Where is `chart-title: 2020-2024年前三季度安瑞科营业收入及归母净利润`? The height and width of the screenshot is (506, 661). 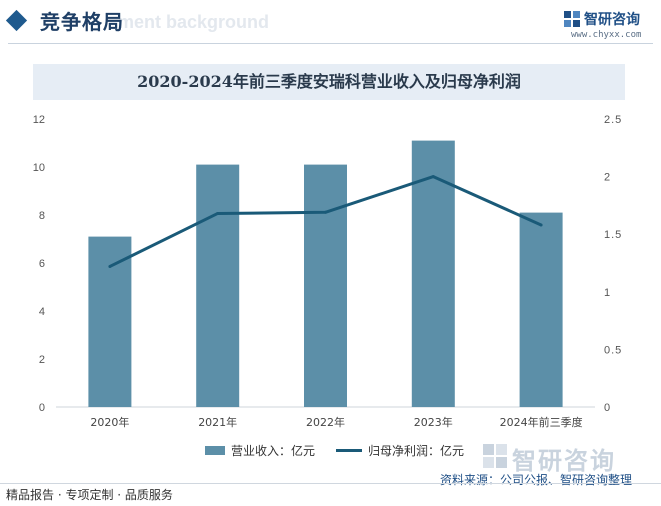 chart-title: 2020-2024年前三季度安瑞科营业收入及归母净利润 is located at coordinates (329, 81).